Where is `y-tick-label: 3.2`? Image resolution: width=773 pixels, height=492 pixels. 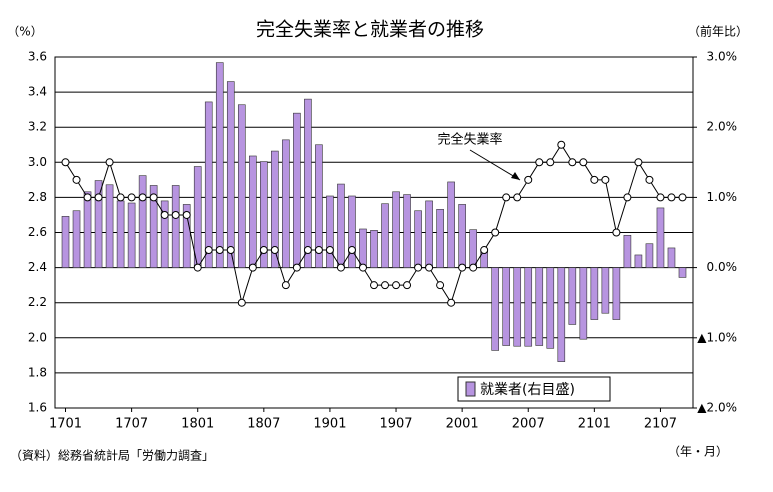
y-tick-label: 3.2 is located at coordinates (37, 127).